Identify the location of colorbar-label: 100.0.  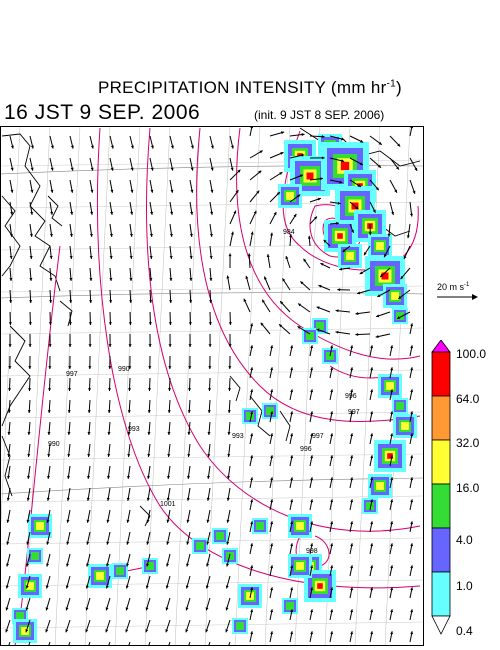
(471, 354).